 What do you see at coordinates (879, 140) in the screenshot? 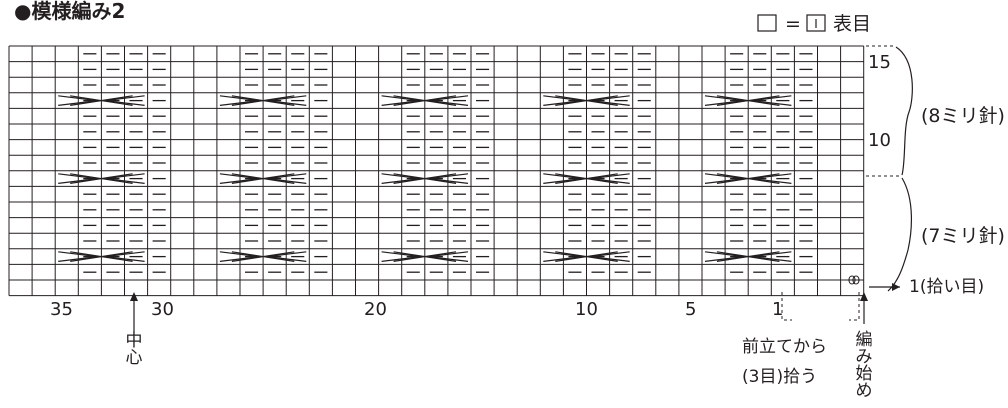
I see `row-number-10: 10` at bounding box center [879, 140].